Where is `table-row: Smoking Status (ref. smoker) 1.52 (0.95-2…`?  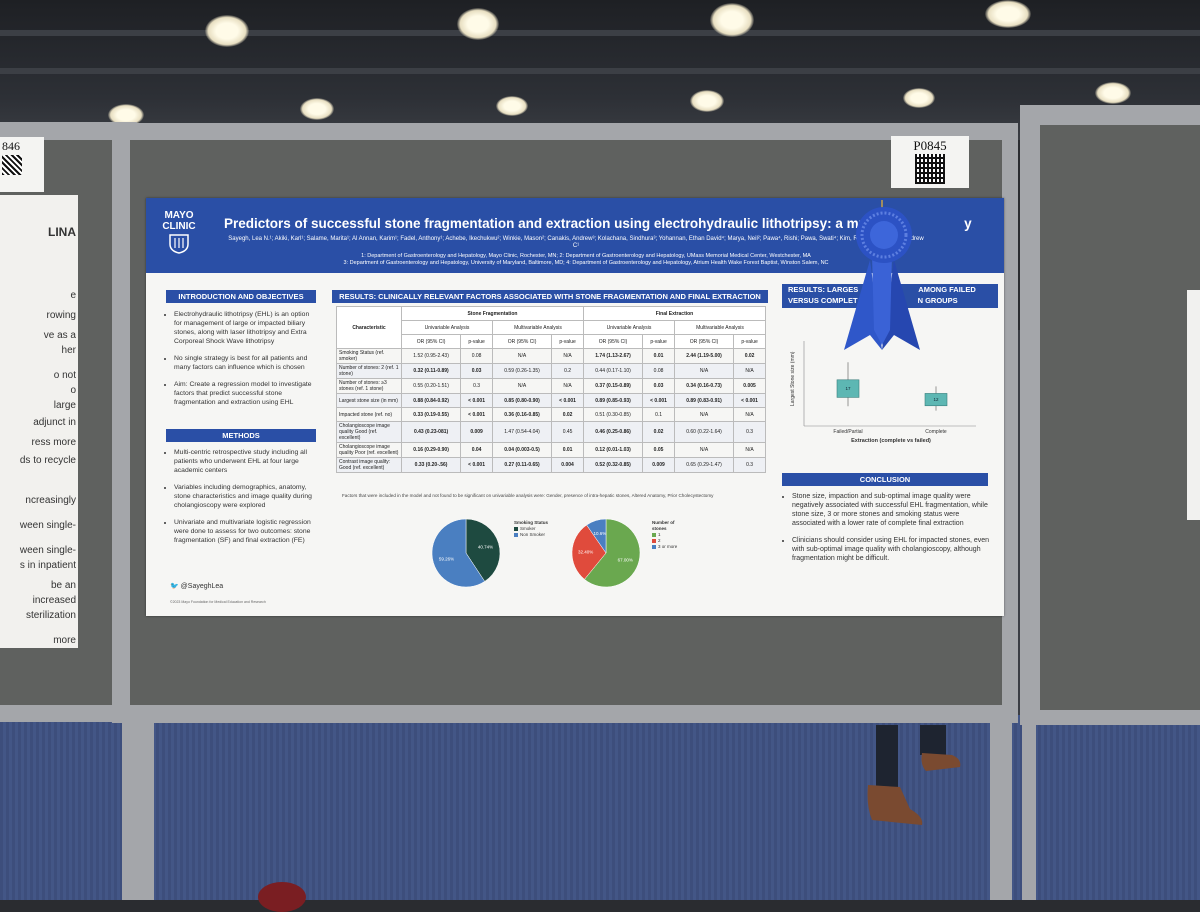
table-row: Smoking Status (ref. smoker) 1.52 (0.95-2… is located at coordinates (551, 356).